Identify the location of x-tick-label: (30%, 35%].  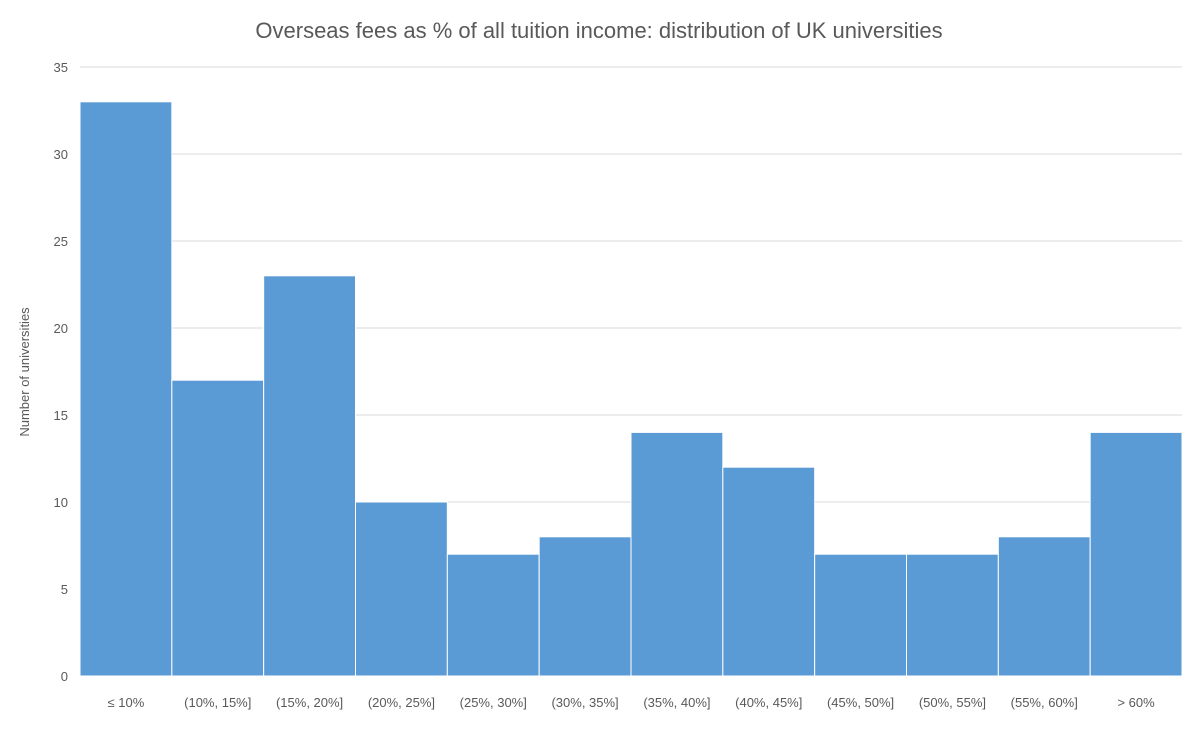
(584, 702).